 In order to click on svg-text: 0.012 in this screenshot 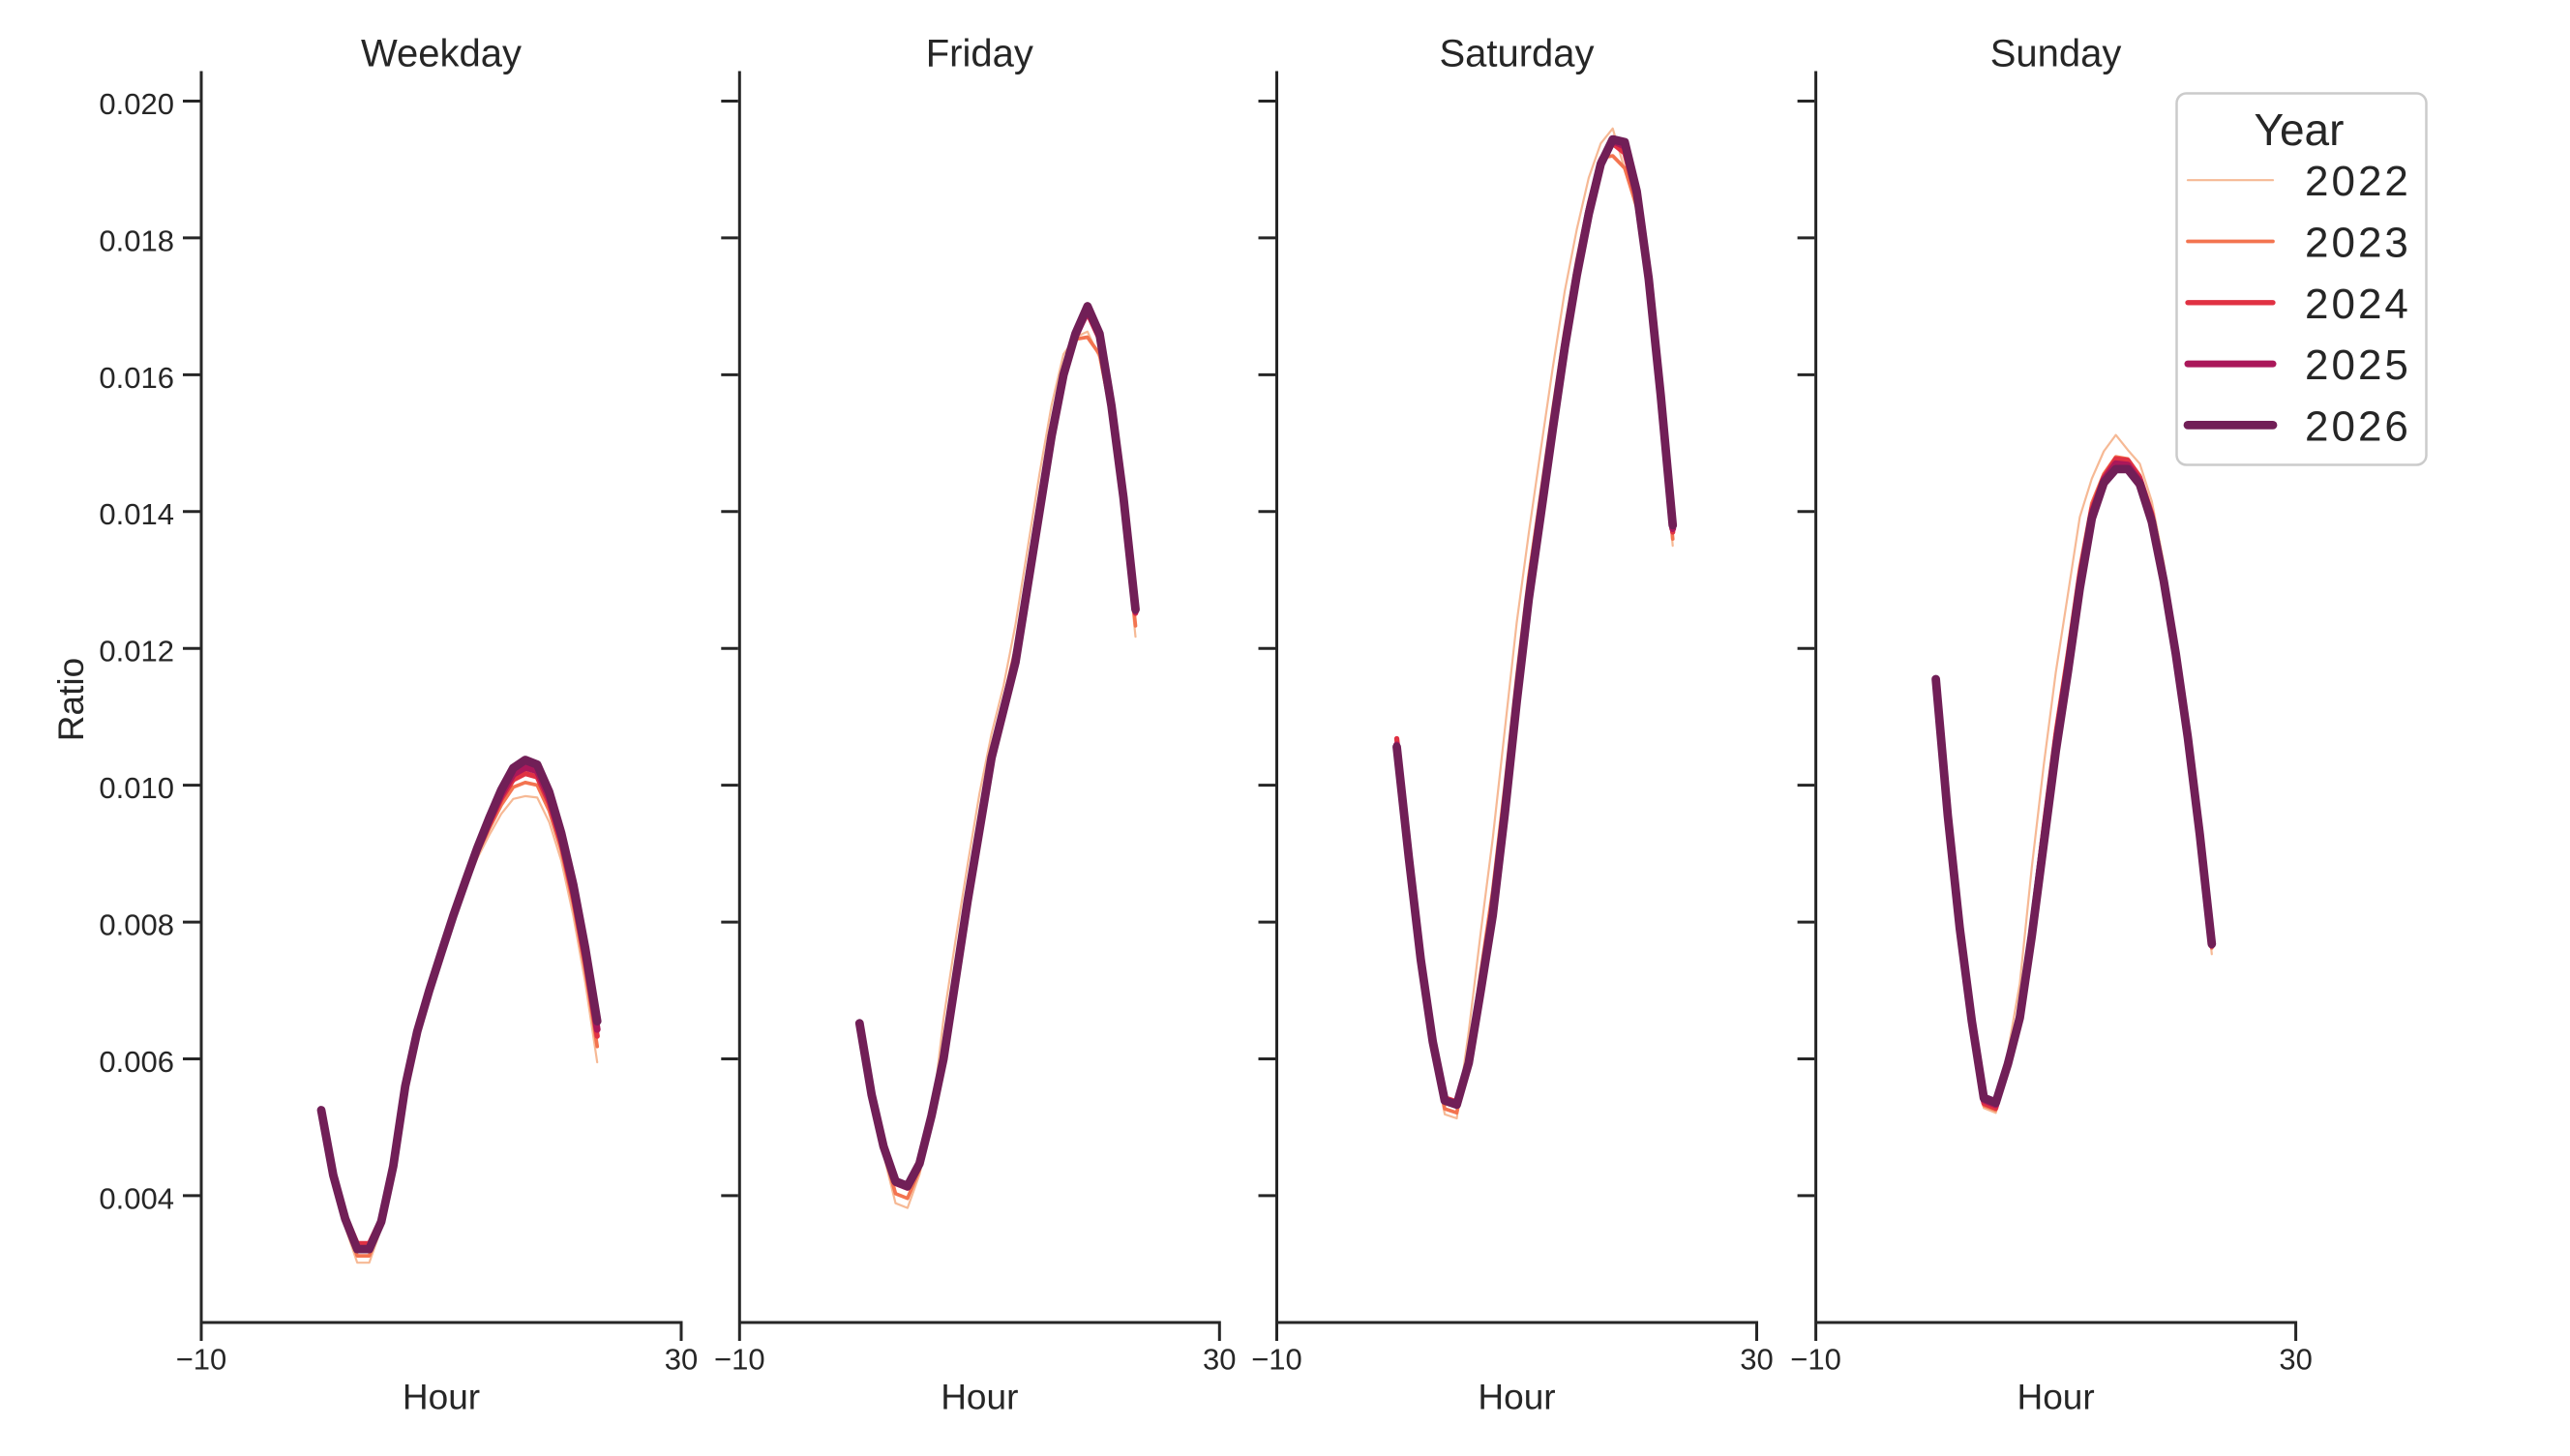, I will do `click(137, 652)`.